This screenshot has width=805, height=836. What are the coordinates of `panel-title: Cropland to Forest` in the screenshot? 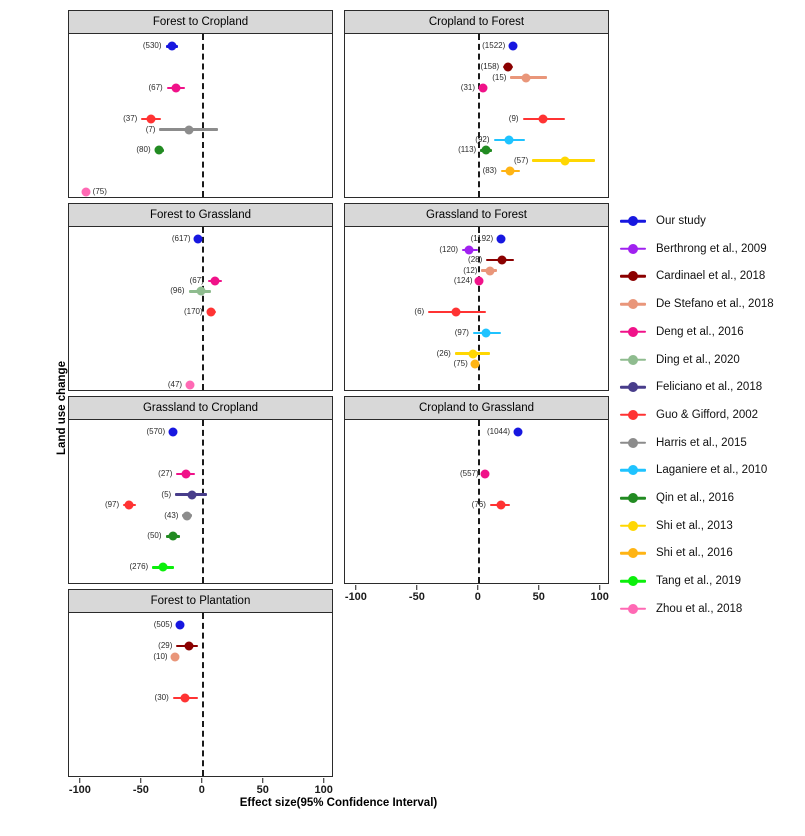 It's located at (476, 22).